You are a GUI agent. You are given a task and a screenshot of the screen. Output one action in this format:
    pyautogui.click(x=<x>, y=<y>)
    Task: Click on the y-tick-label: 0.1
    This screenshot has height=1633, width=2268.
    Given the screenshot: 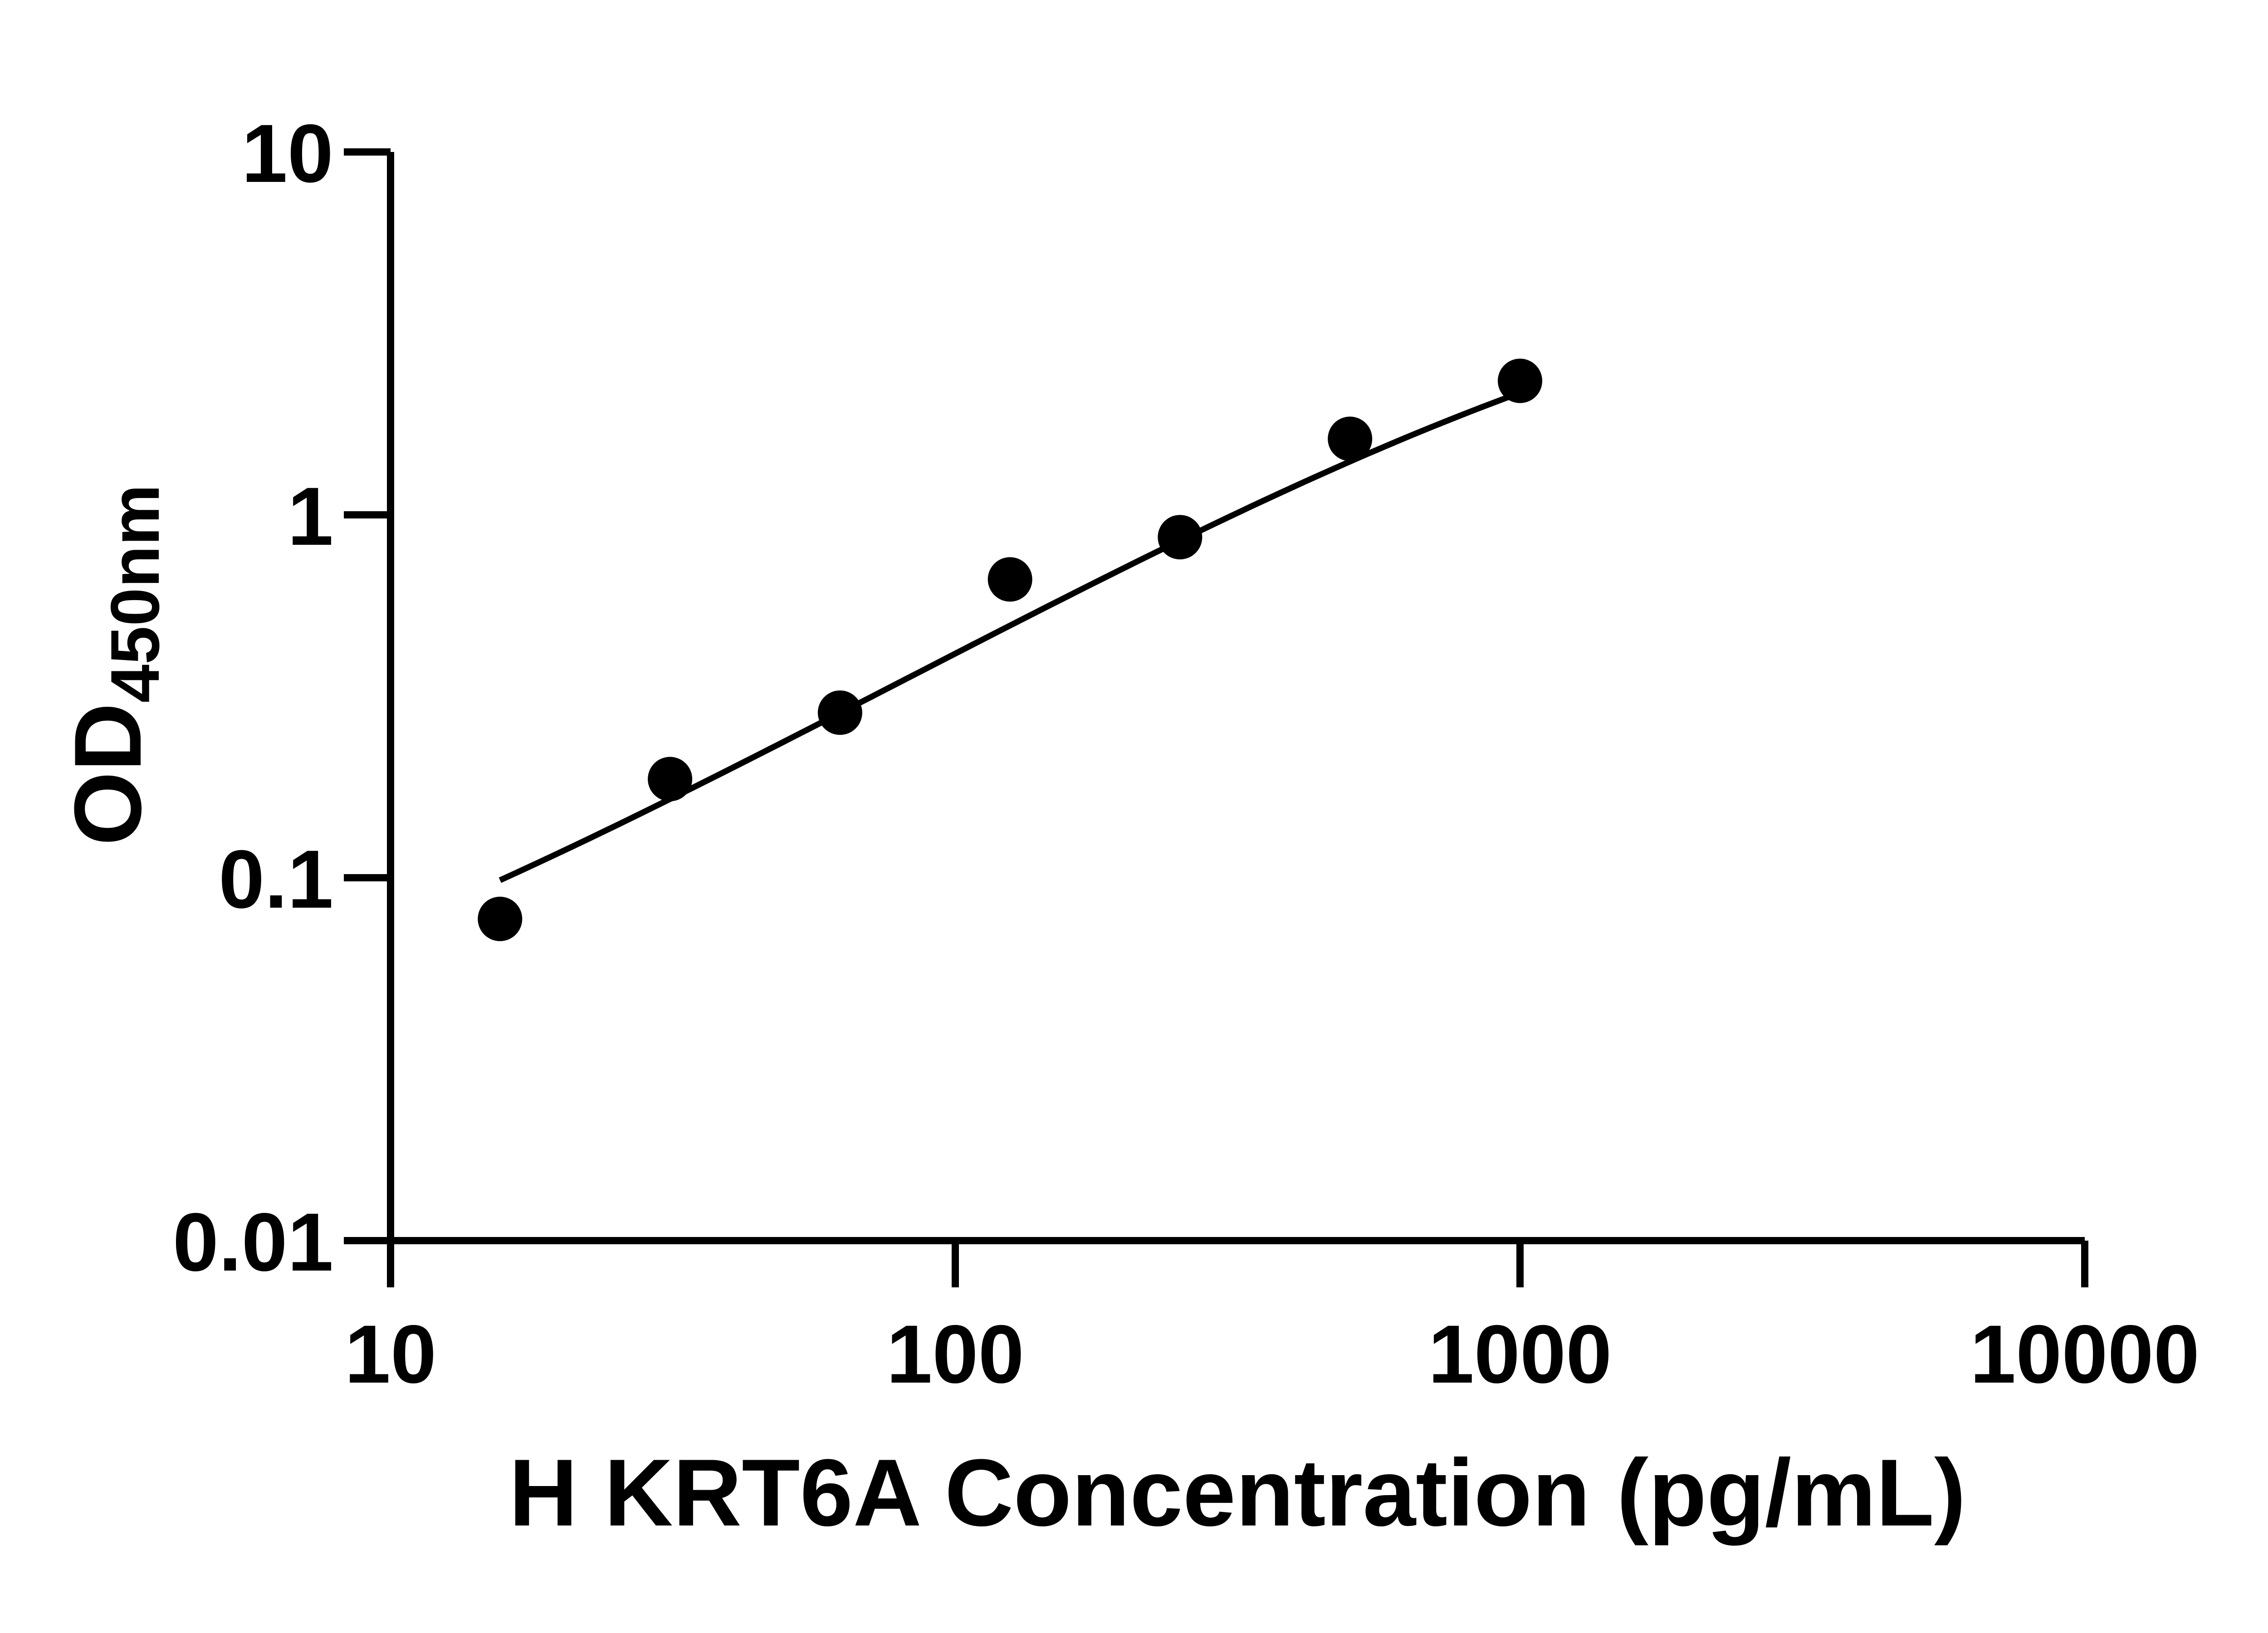 What is the action you would take?
    pyautogui.click(x=276, y=879)
    